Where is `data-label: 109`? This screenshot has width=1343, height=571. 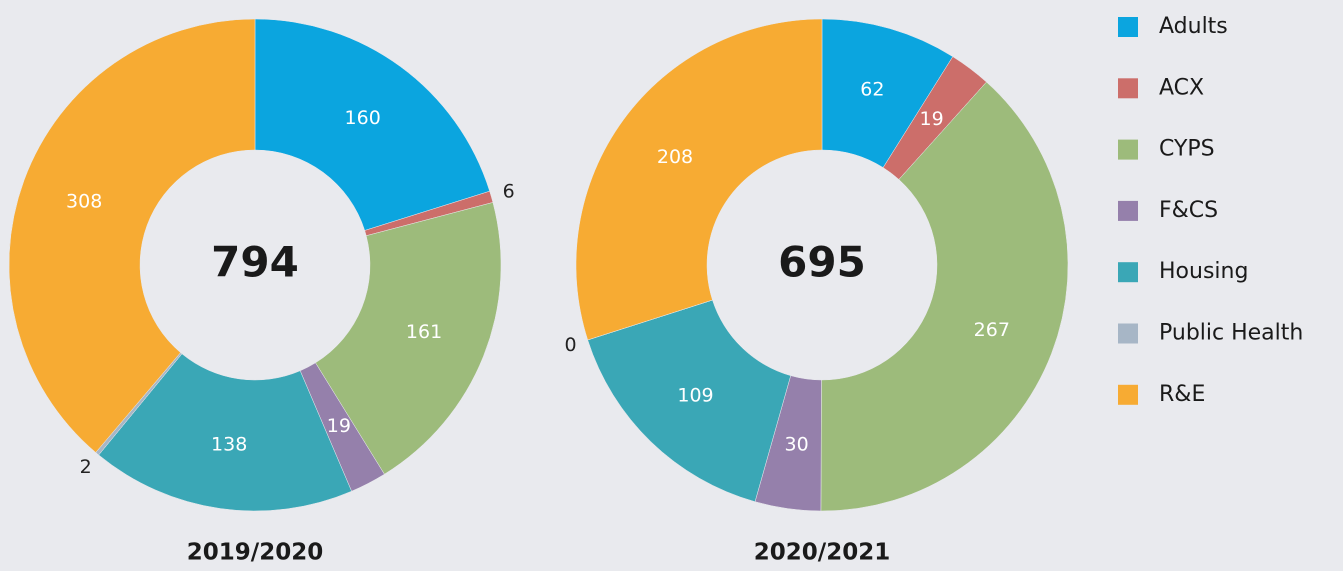 data-label: 109 is located at coordinates (695, 395).